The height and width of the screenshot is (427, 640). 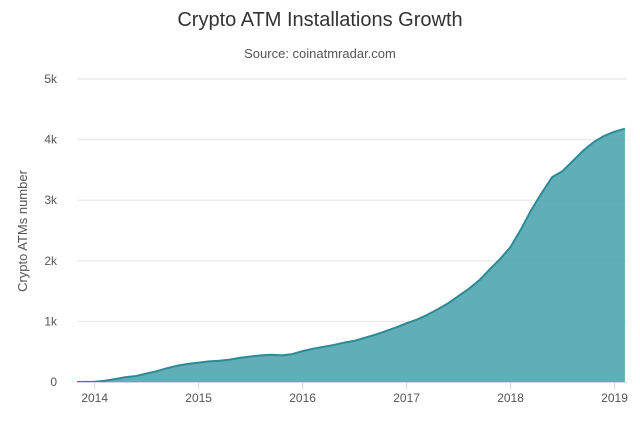 What do you see at coordinates (51, 321) in the screenshot?
I see `y-tick-label: 1k` at bounding box center [51, 321].